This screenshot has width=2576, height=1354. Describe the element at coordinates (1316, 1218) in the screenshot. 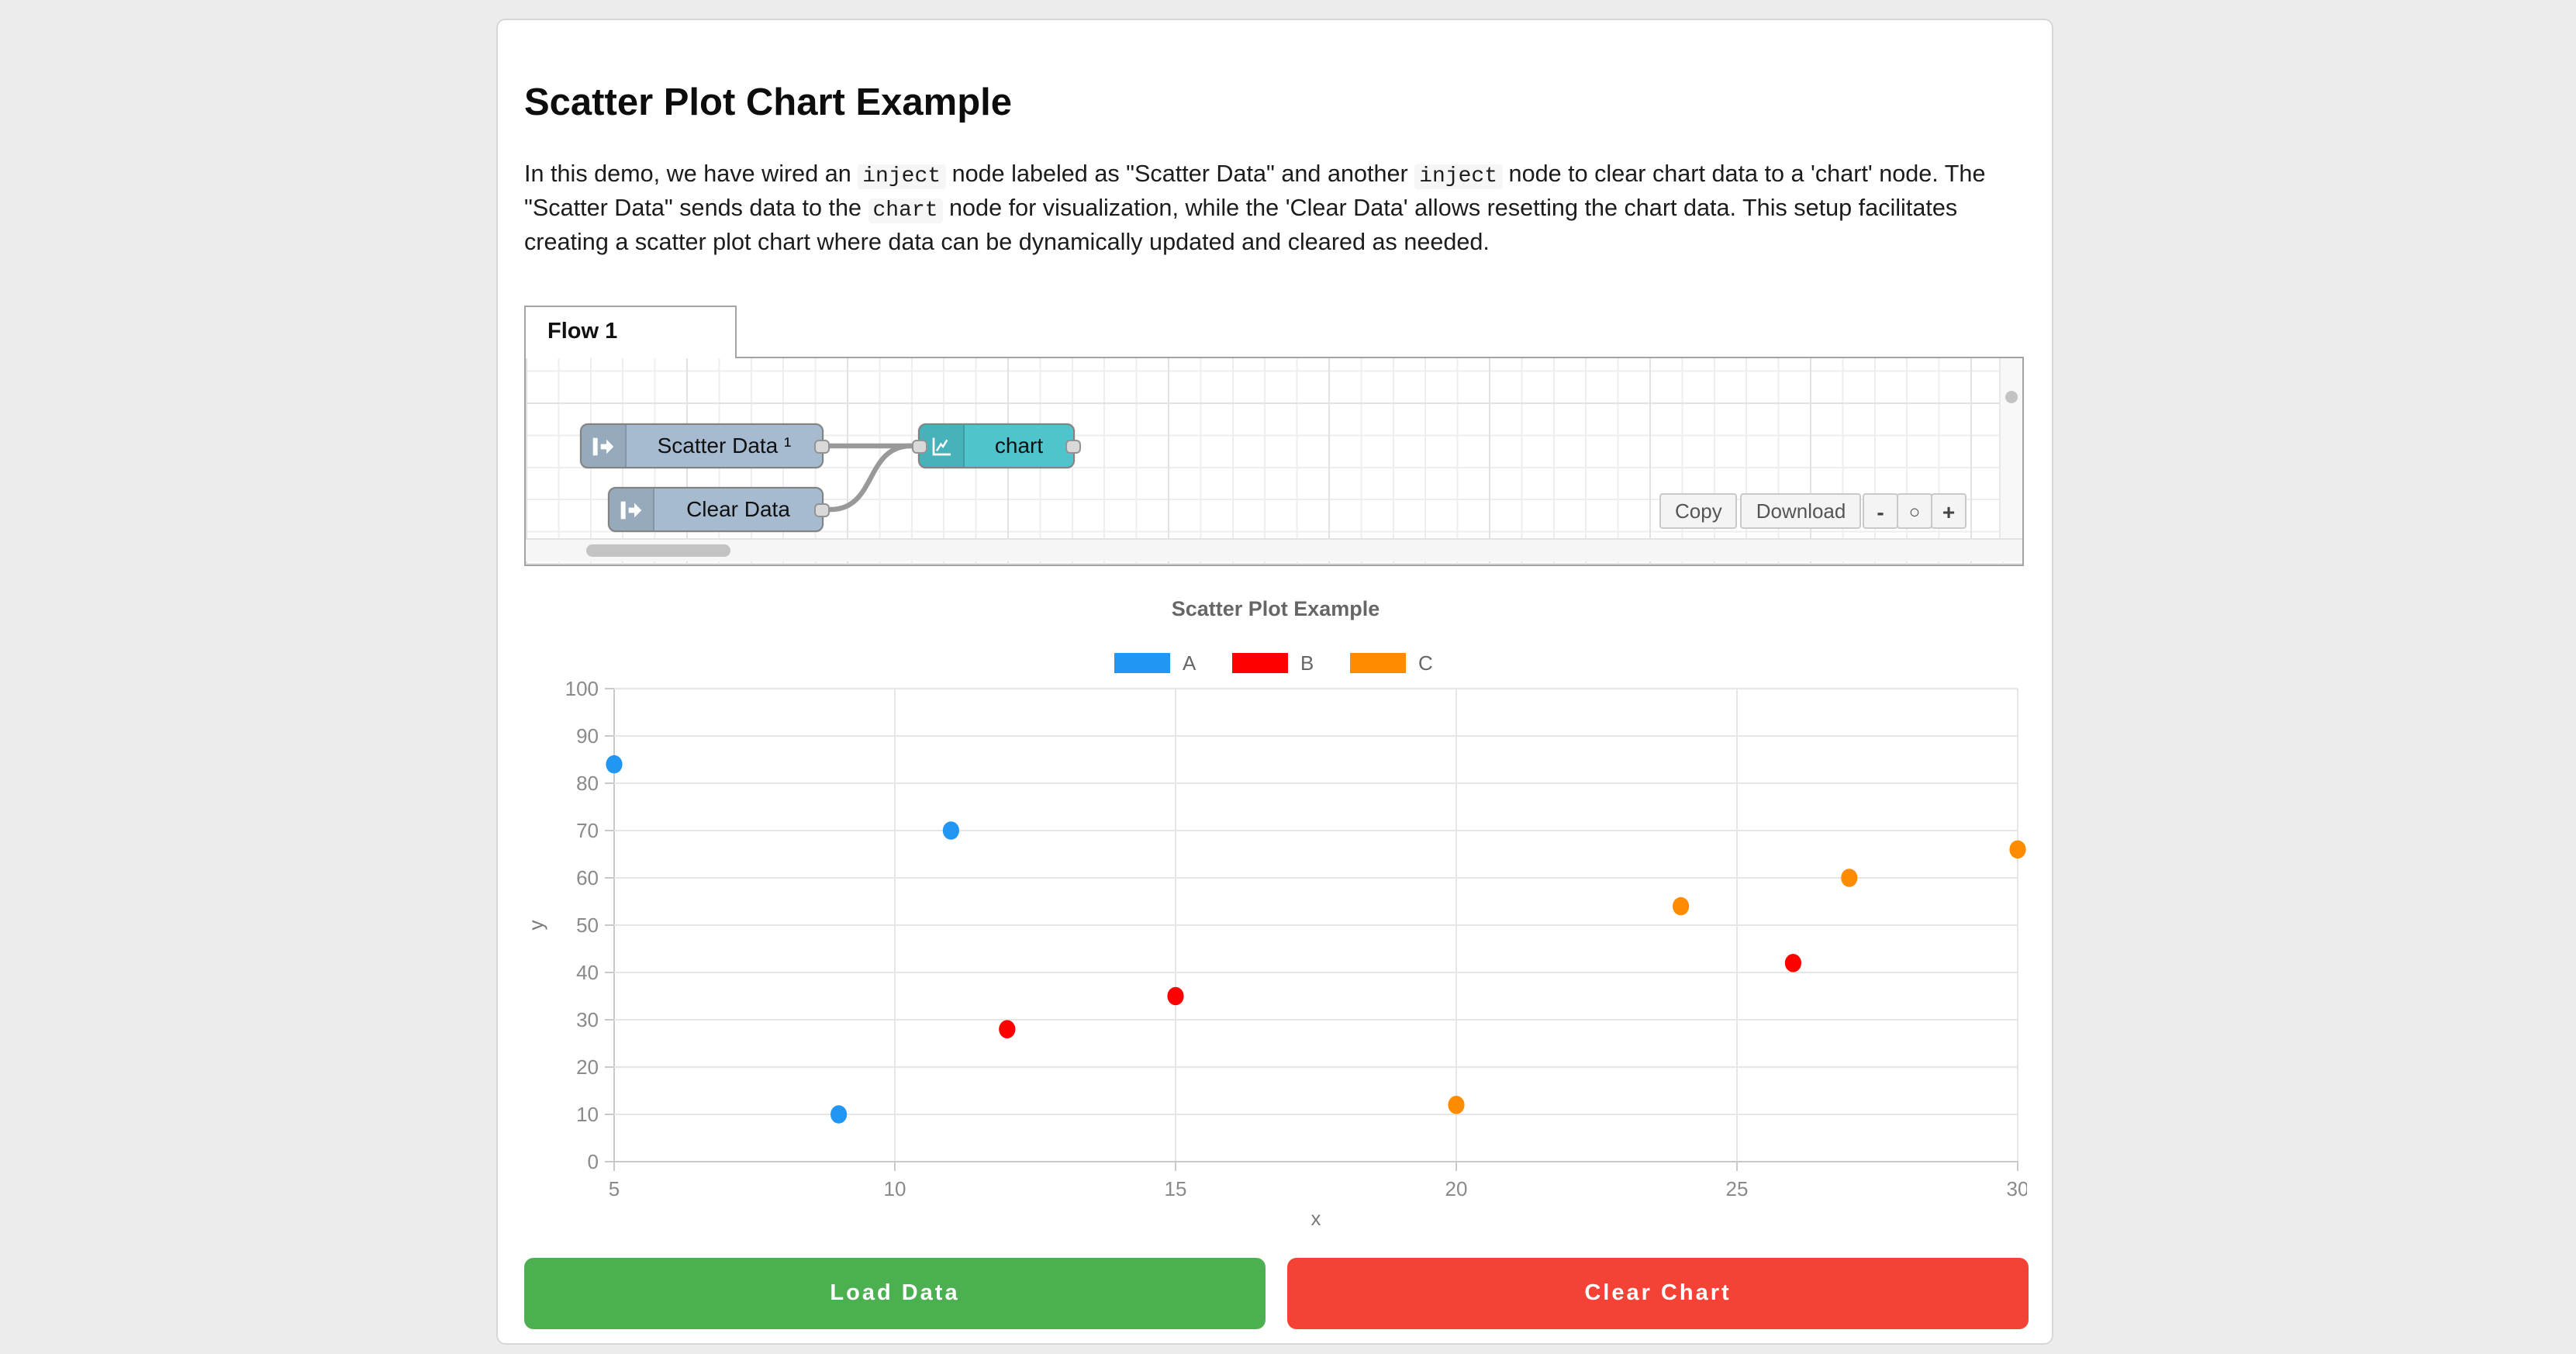

I see `x-axis-title: x` at that location.